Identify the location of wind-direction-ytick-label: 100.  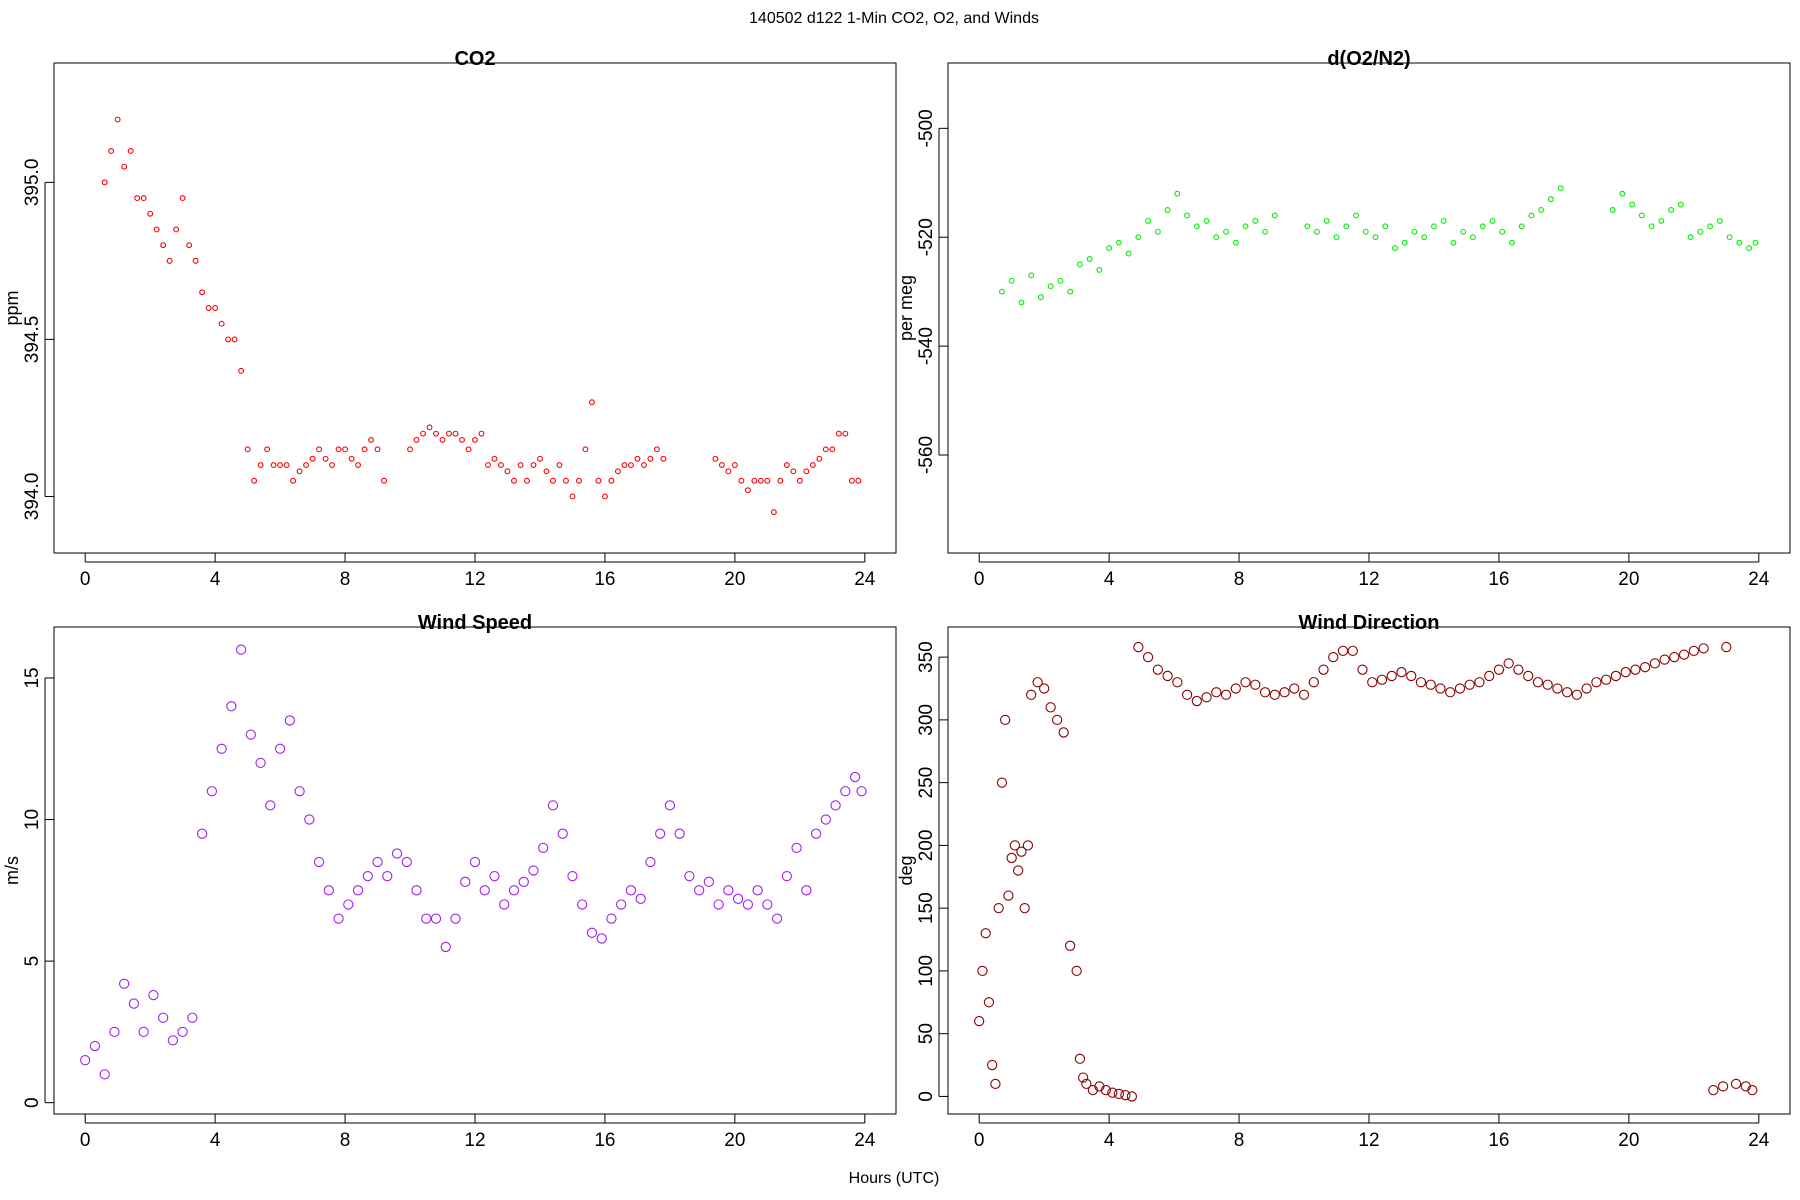
(926, 971).